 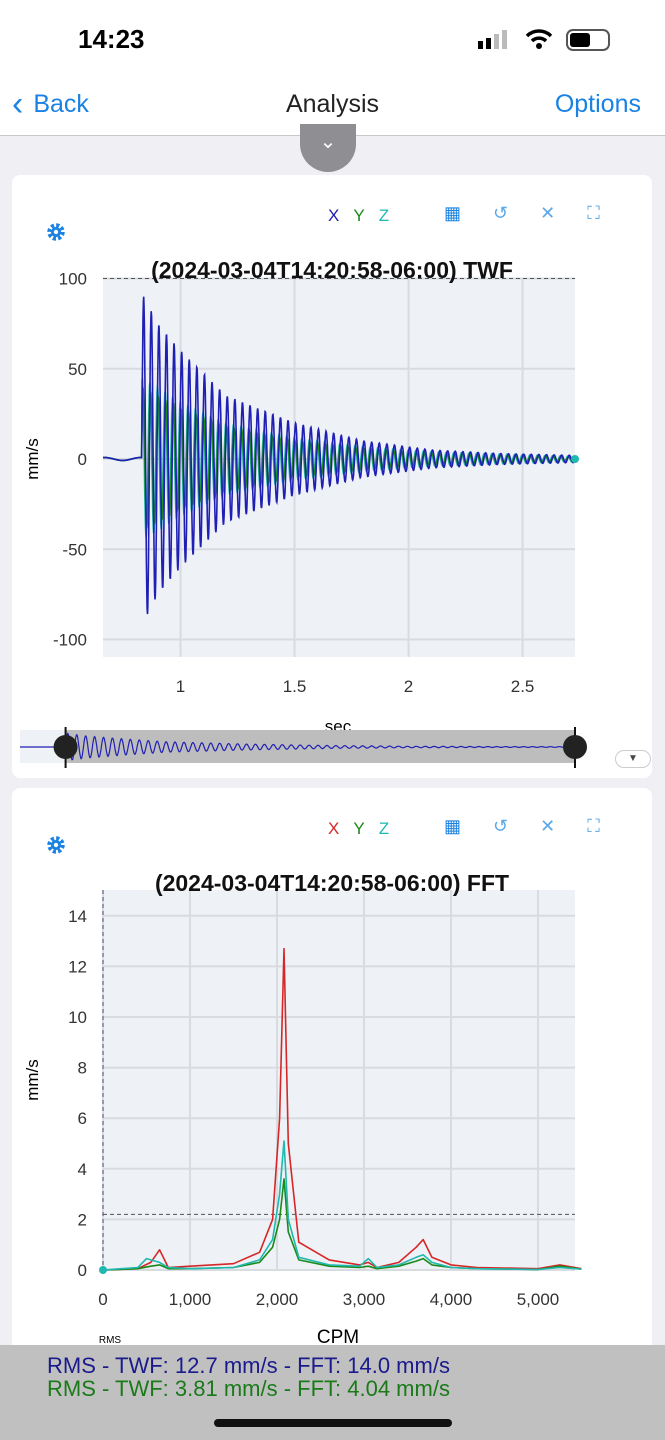 What do you see at coordinates (110, 1340) in the screenshot?
I see `rms-annotation: RMS` at bounding box center [110, 1340].